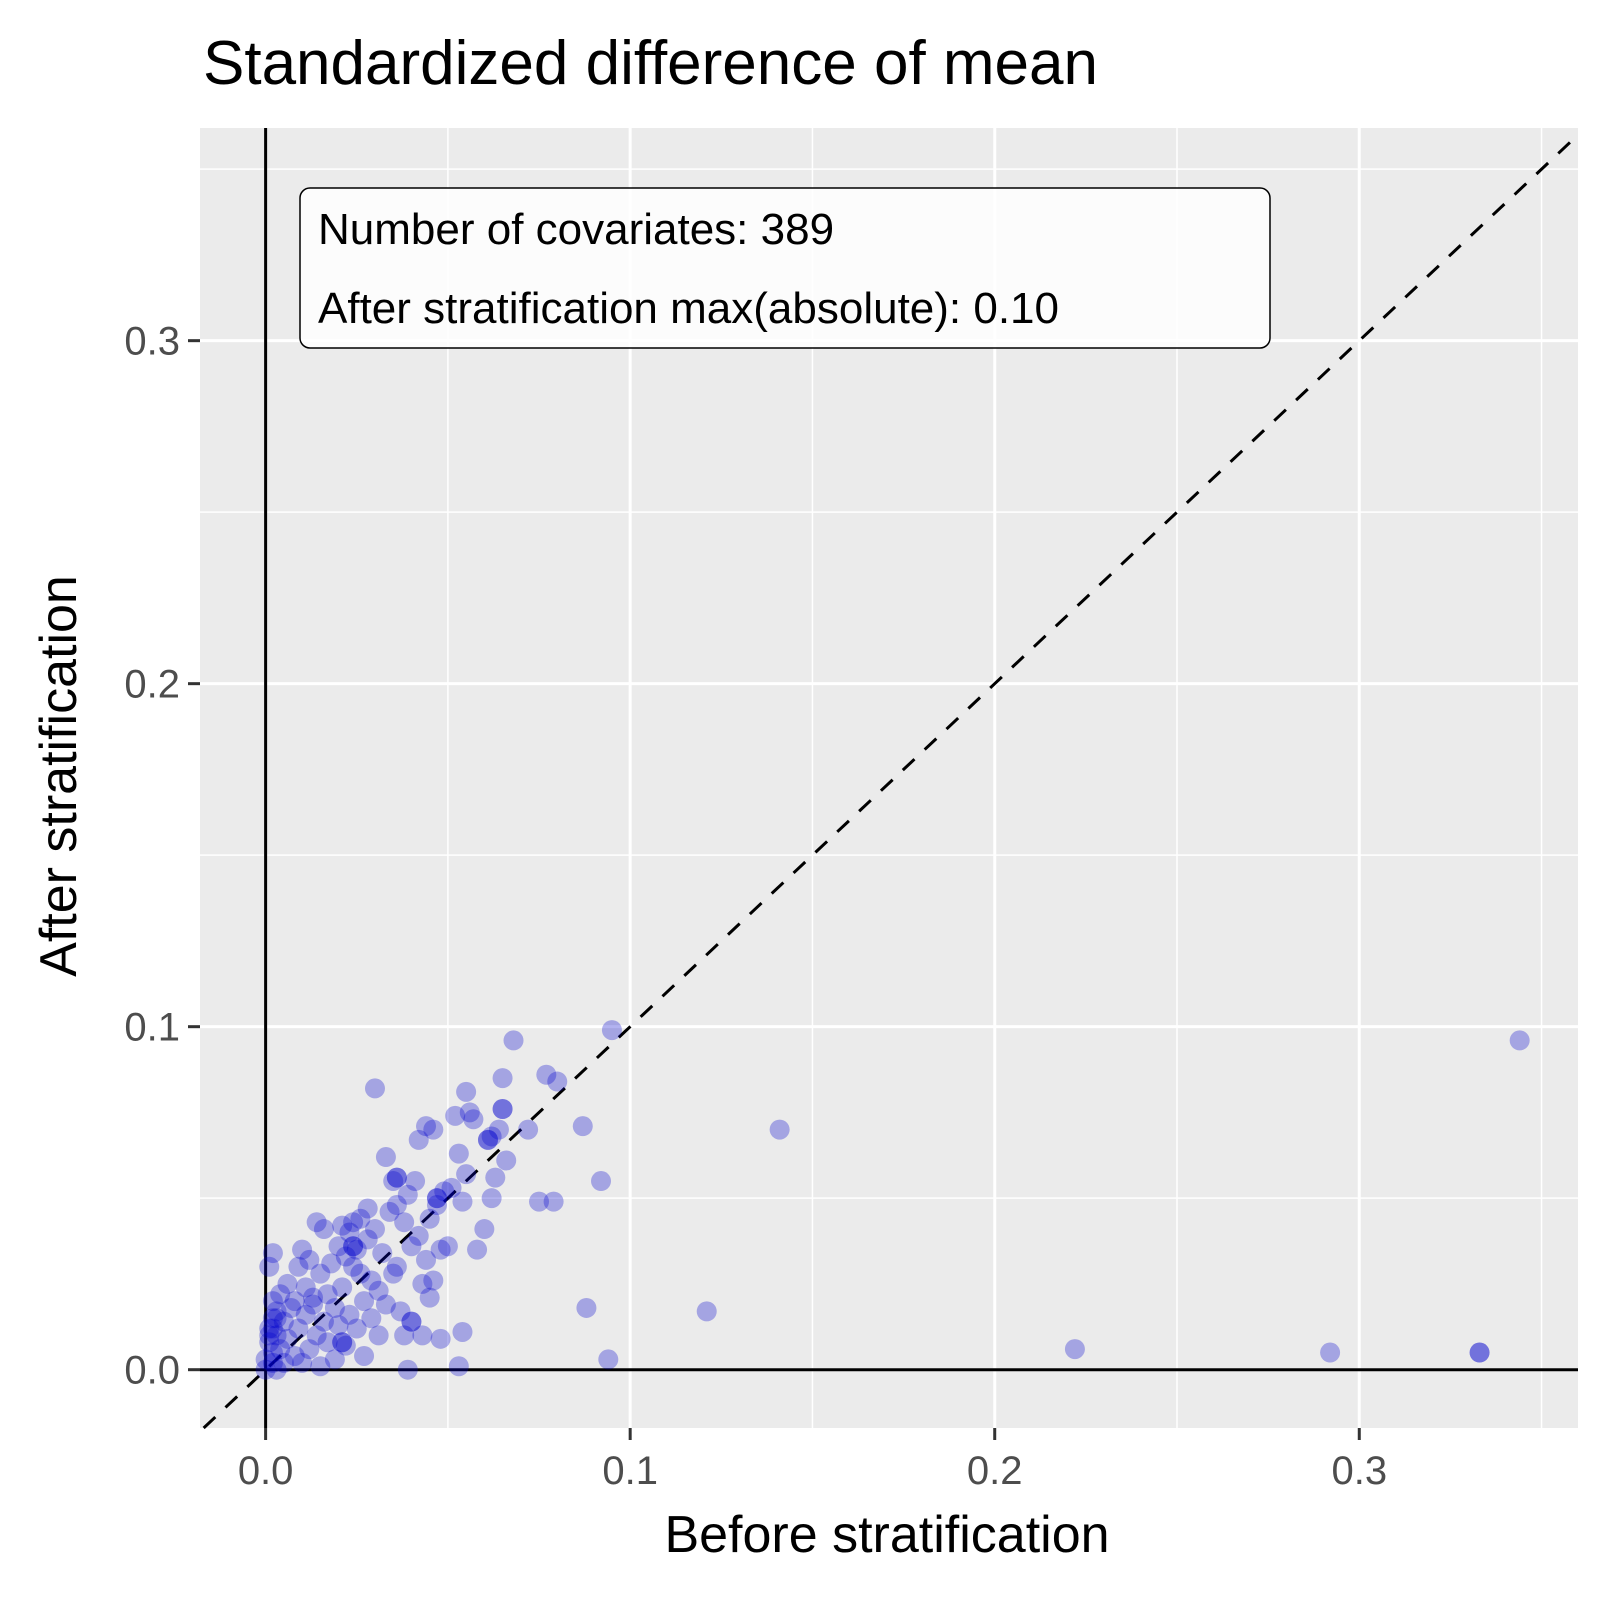  I want to click on annotation-line-max-absolute: After stratification max(absolute): 0.10, so click(688, 308).